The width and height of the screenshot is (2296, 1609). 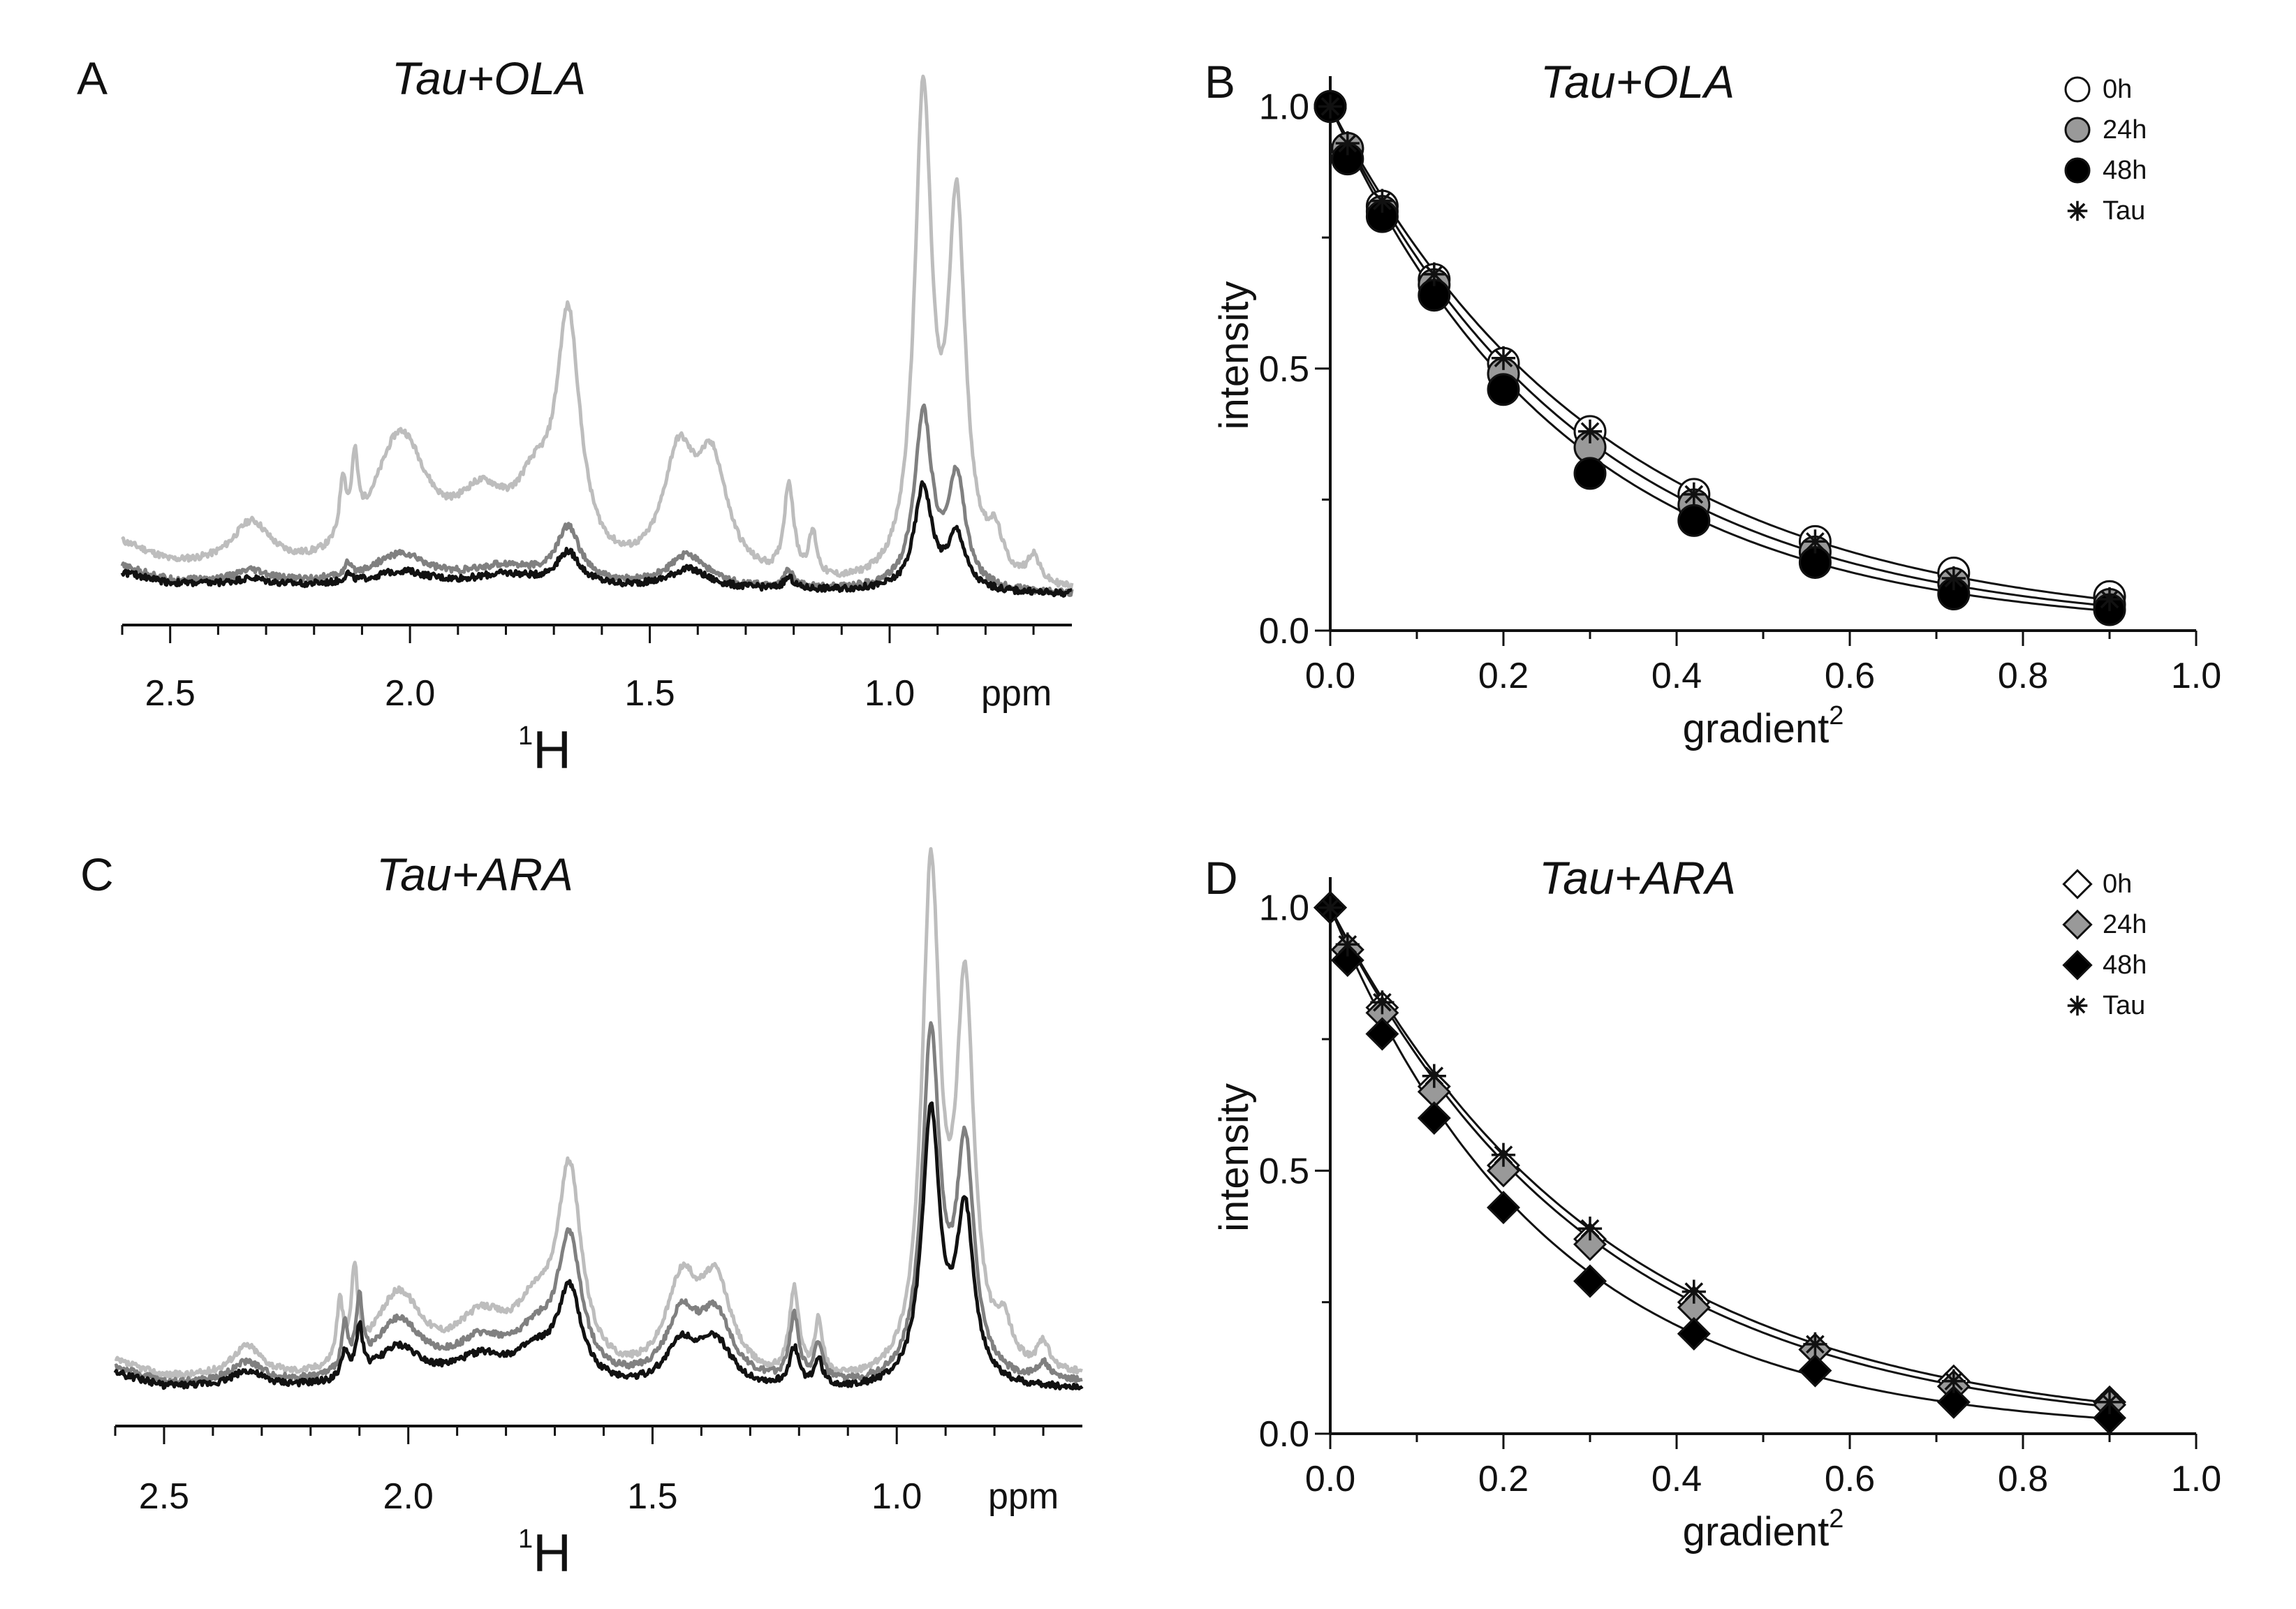 What do you see at coordinates (97, 874) in the screenshot?
I see `panel-letter: C` at bounding box center [97, 874].